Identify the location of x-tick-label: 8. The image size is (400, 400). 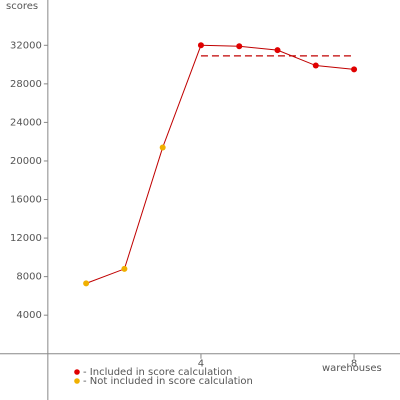
(354, 364).